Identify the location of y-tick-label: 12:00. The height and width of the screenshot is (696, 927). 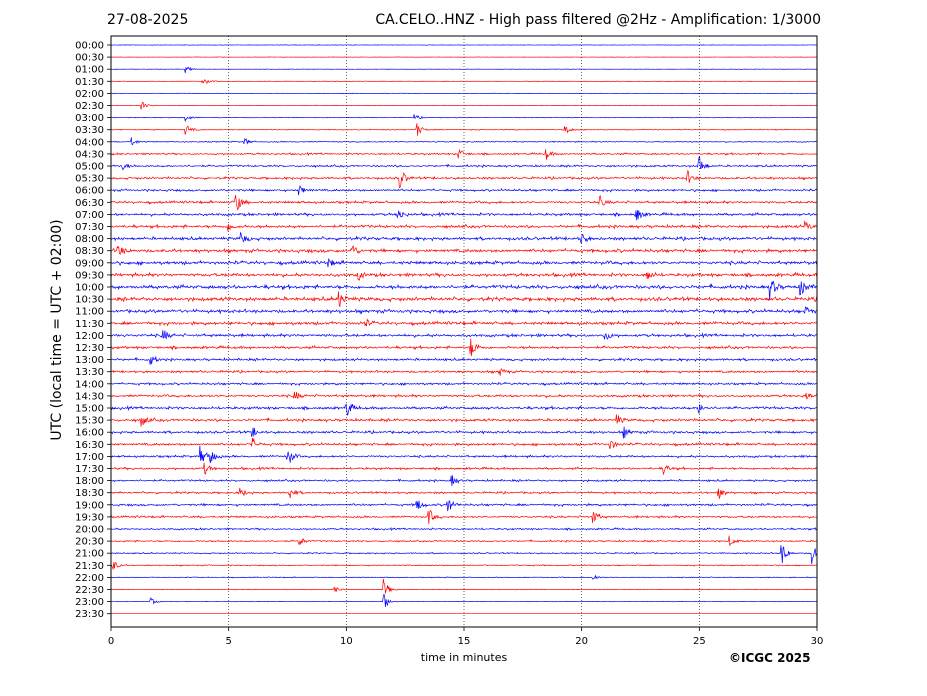
(89, 336).